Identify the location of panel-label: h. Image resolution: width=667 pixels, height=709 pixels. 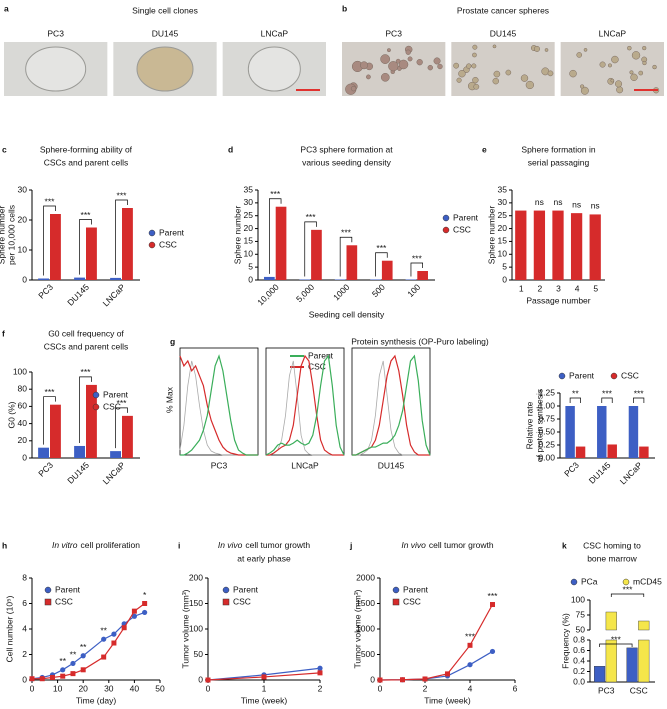
(4, 545).